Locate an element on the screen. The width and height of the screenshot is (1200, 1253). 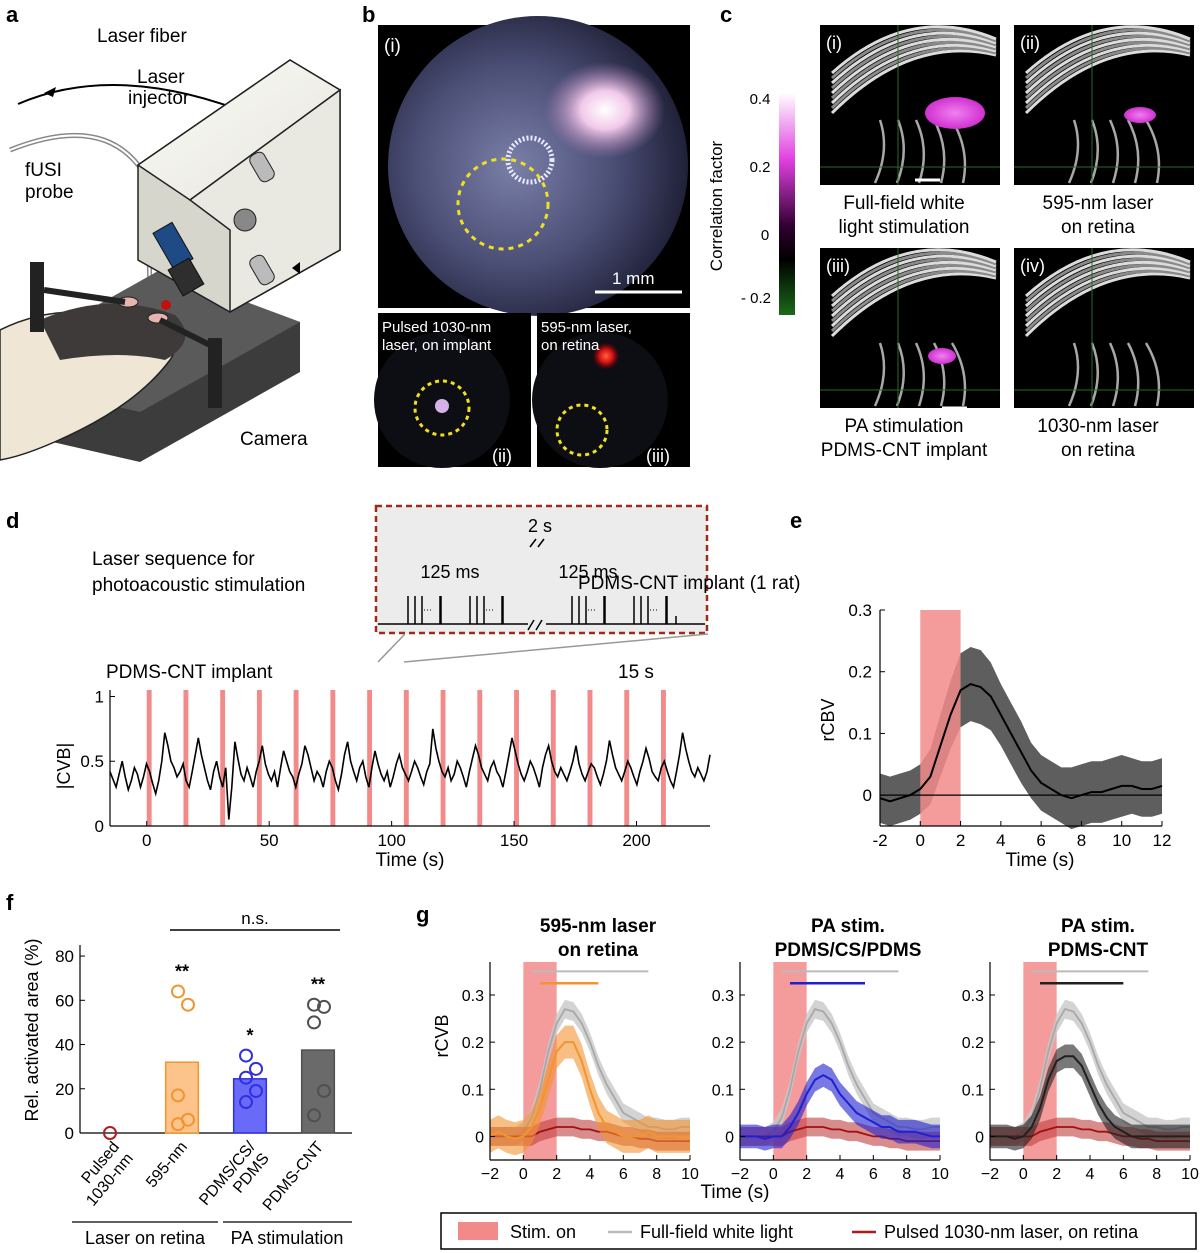
category-label-line: 595-nm is located at coordinates (167, 1165).